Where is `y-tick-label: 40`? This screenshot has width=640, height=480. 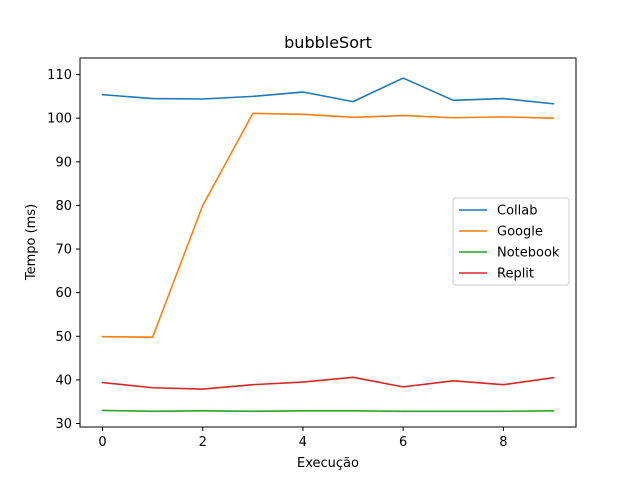
y-tick-label: 40 is located at coordinates (63, 380).